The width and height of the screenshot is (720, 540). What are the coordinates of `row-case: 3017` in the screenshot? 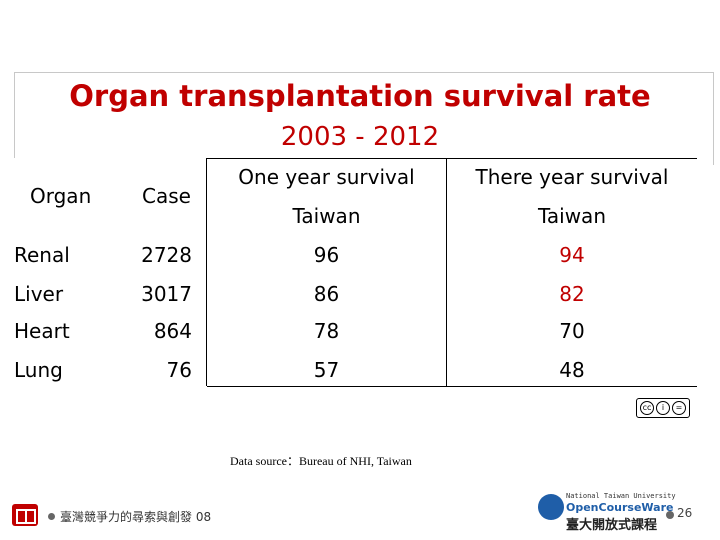 It's located at (166, 294).